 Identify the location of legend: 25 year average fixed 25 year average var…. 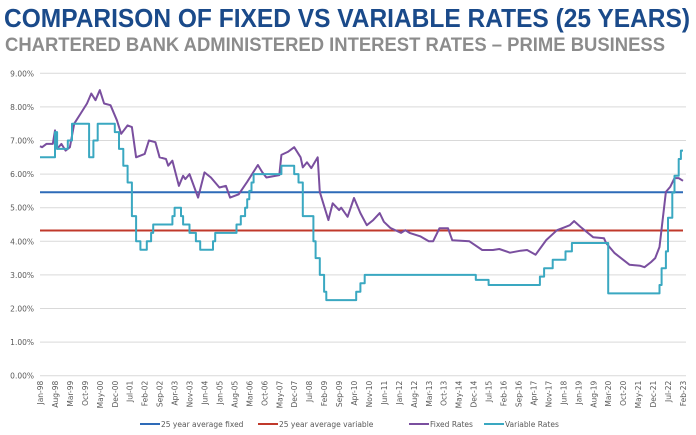
(349, 424).